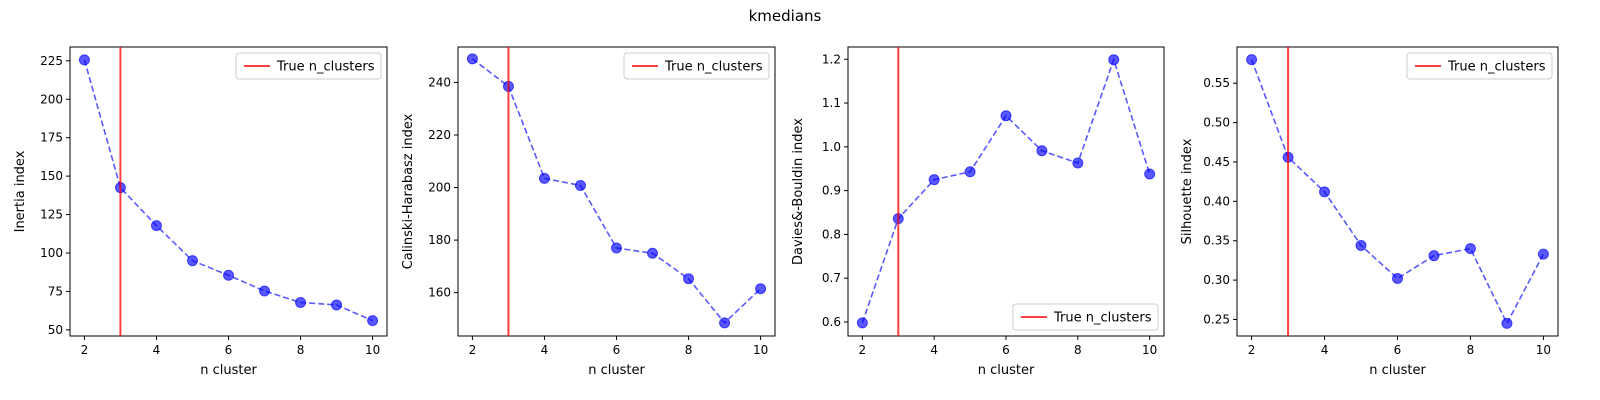  What do you see at coordinates (439, 82) in the screenshot?
I see `y-tick-label: 240` at bounding box center [439, 82].